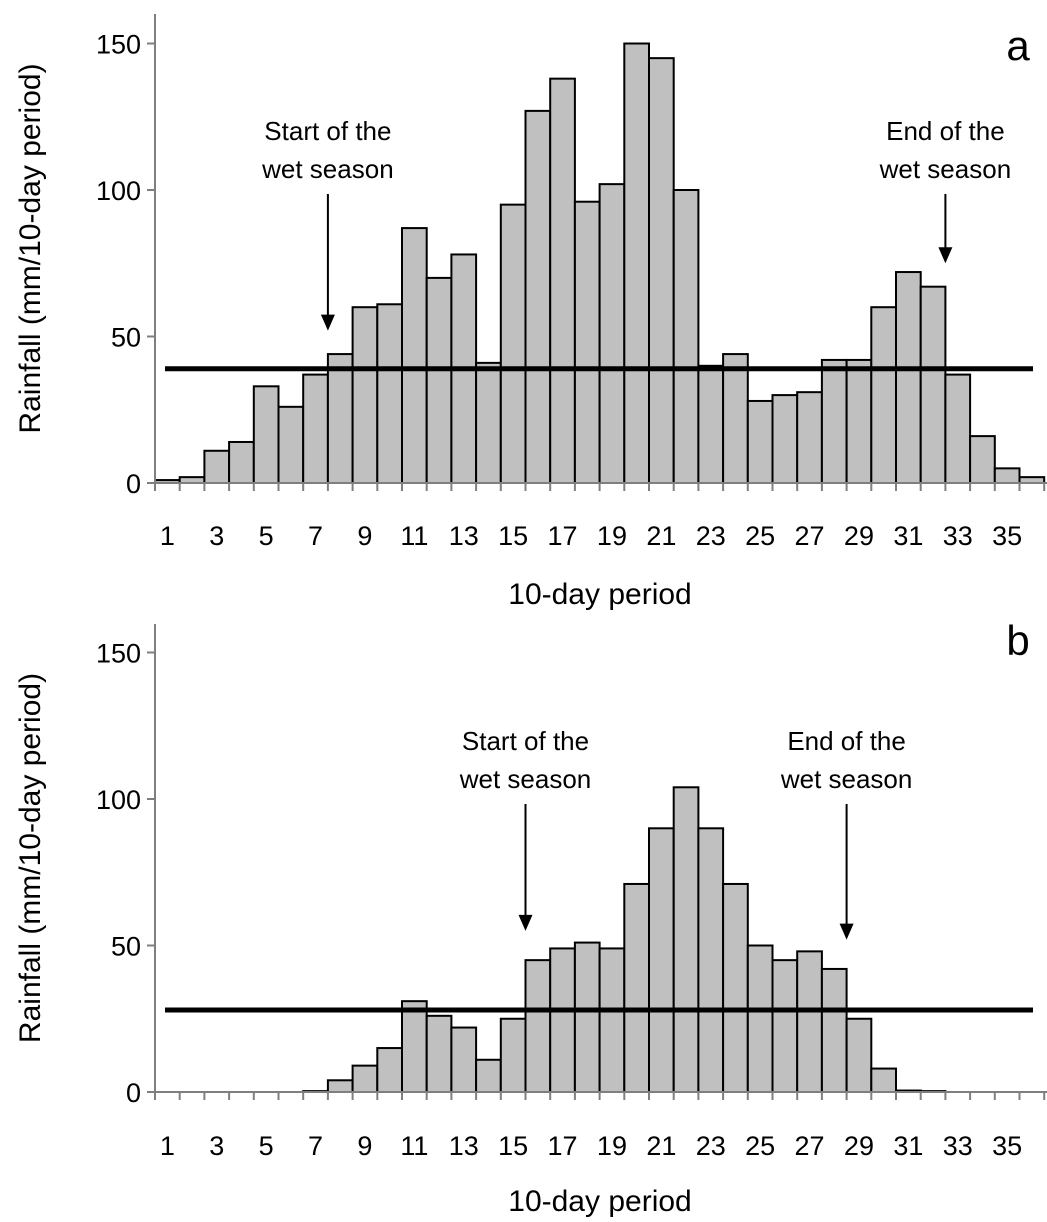 The image size is (1047, 1222). Describe the element at coordinates (464, 536) in the screenshot. I see `x-tick-label: 13` at that location.